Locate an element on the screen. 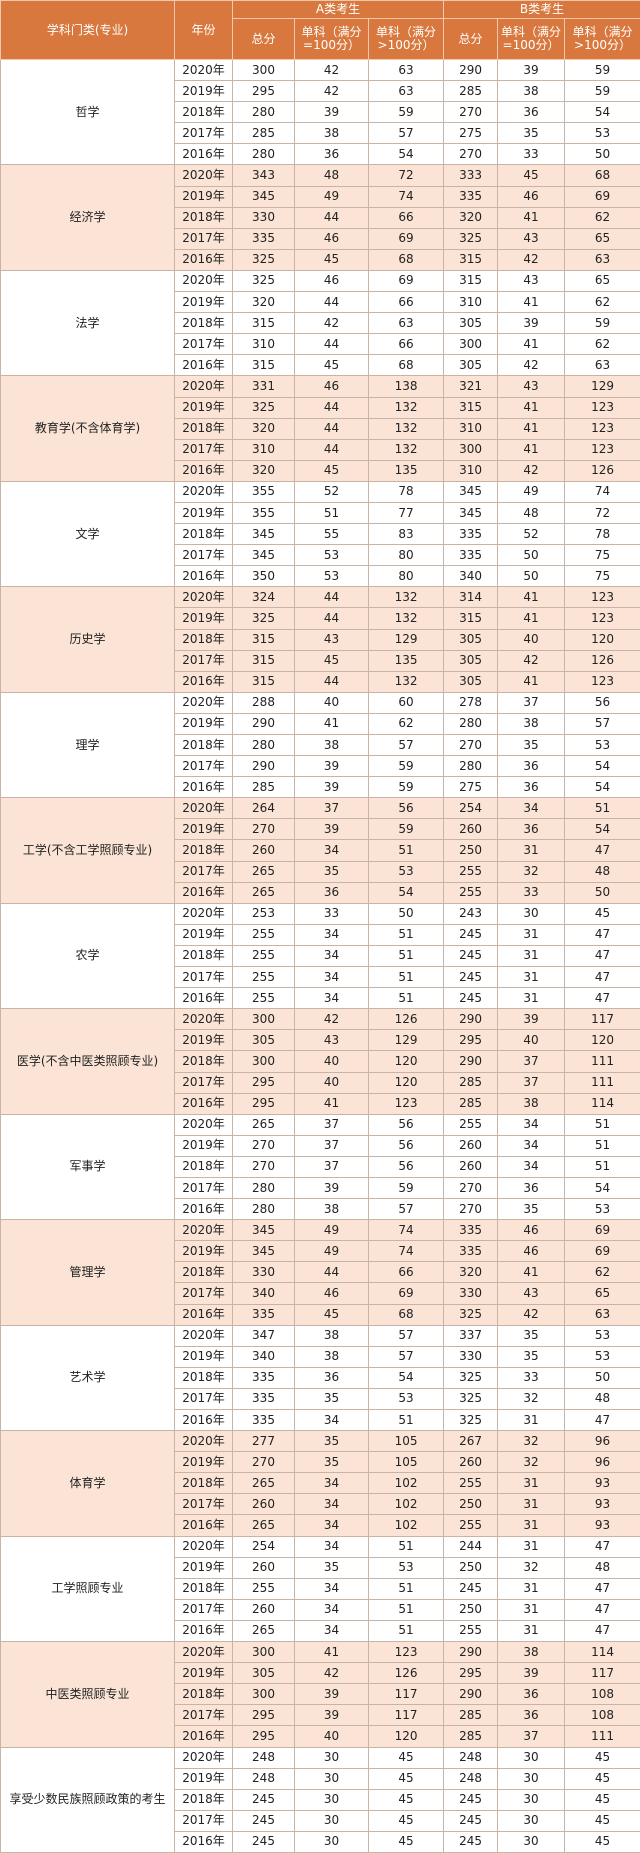 The image size is (640, 1853). score-cell: 277 is located at coordinates (264, 1441).